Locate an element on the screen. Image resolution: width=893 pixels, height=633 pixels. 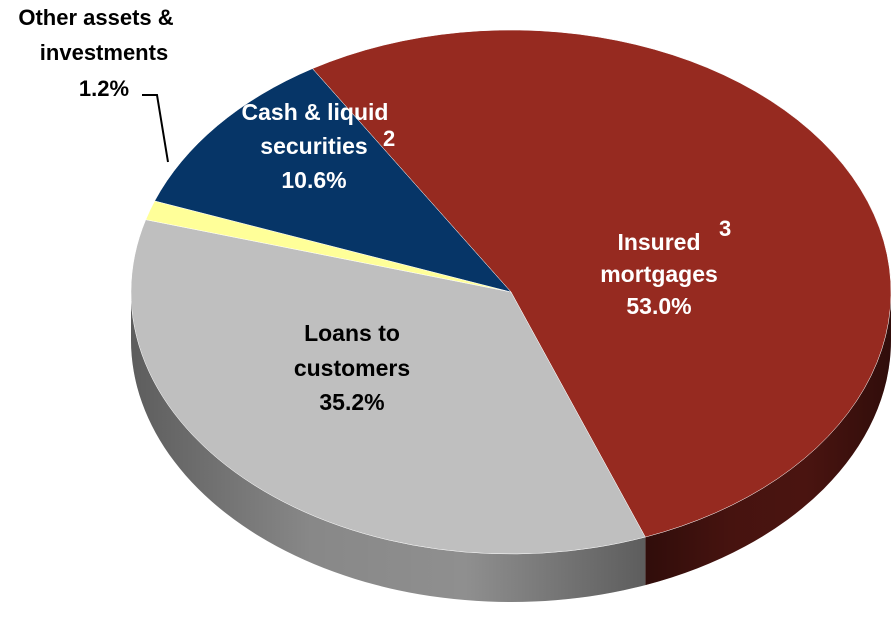
slice-label-cash-line2: securities is located at coordinates (313, 146).